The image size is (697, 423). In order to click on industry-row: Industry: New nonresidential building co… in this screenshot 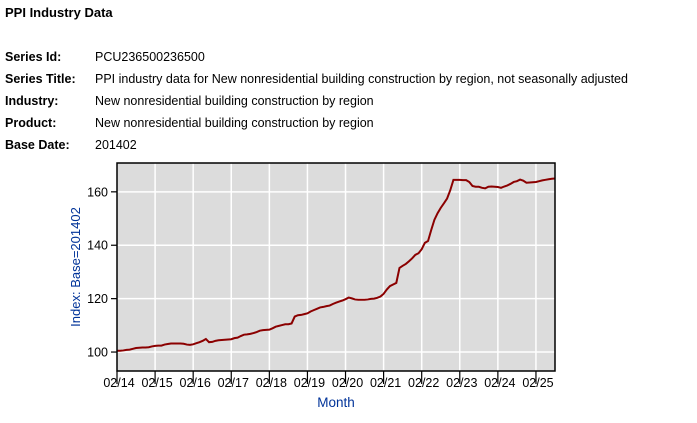, I will do `click(350, 101)`.